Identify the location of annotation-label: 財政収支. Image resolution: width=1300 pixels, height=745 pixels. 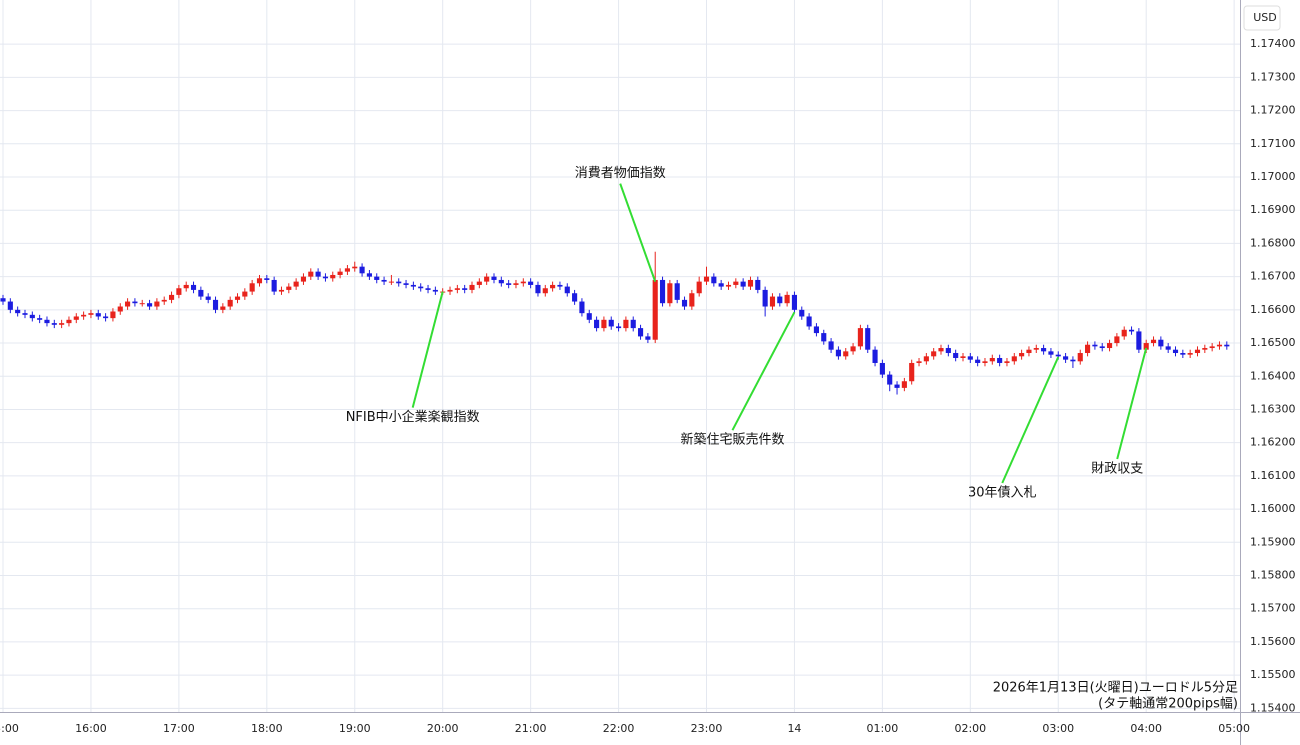
(1117, 469).